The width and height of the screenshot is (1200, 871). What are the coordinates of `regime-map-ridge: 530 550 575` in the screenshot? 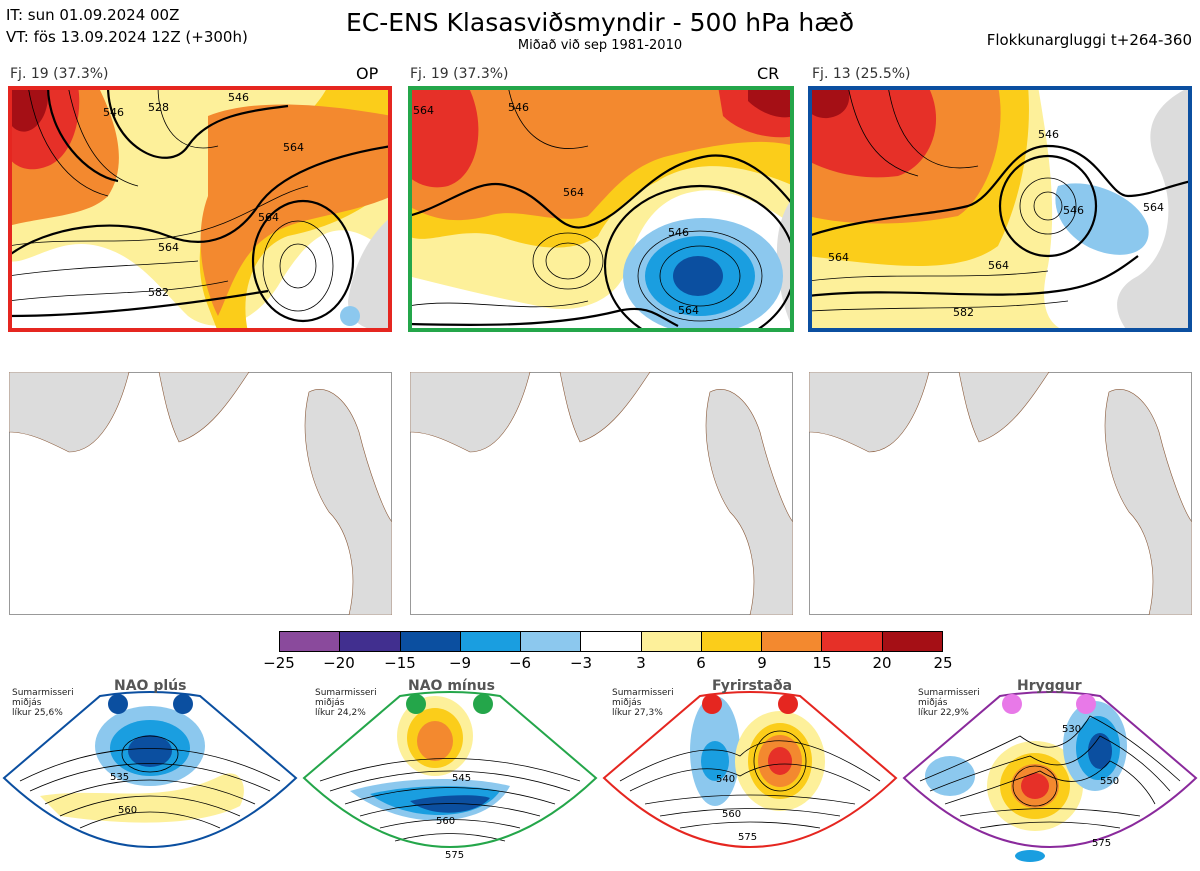 It's located at (1050, 776).